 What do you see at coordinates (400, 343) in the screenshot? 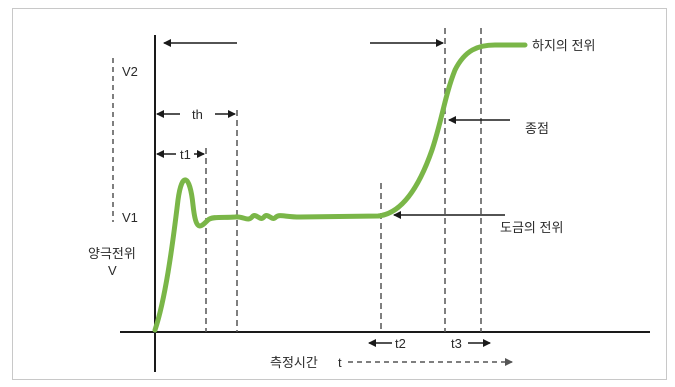
I see `t2-label: t2` at bounding box center [400, 343].